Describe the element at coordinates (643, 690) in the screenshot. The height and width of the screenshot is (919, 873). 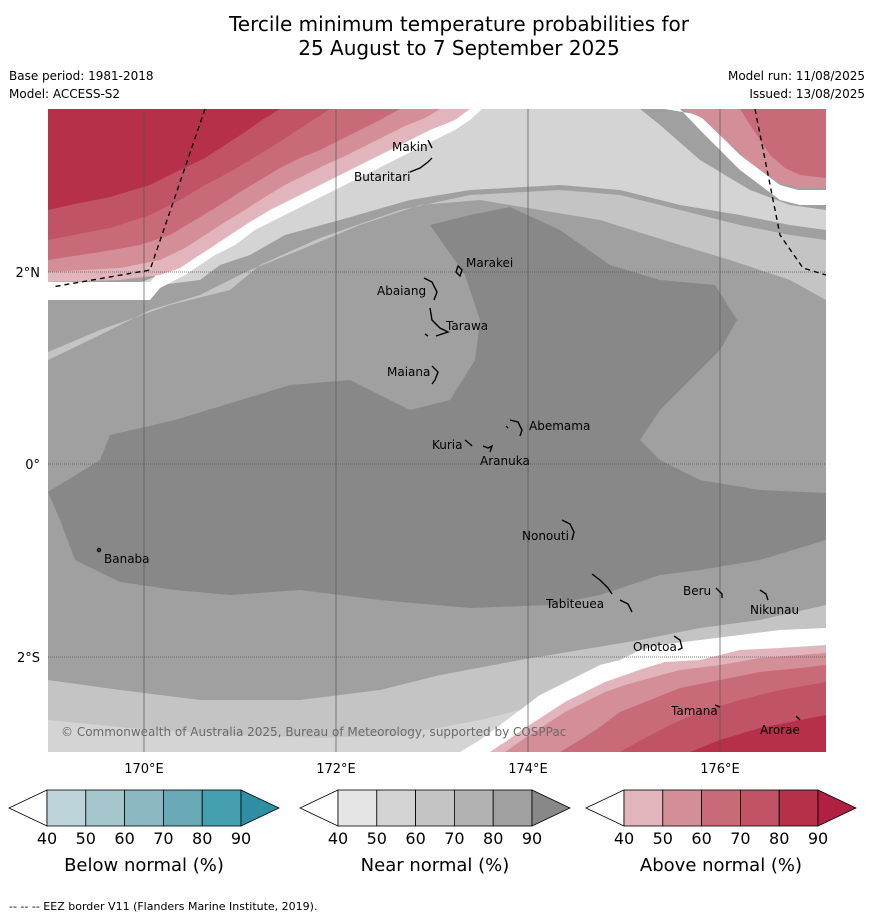
I see `white-band-south` at that location.